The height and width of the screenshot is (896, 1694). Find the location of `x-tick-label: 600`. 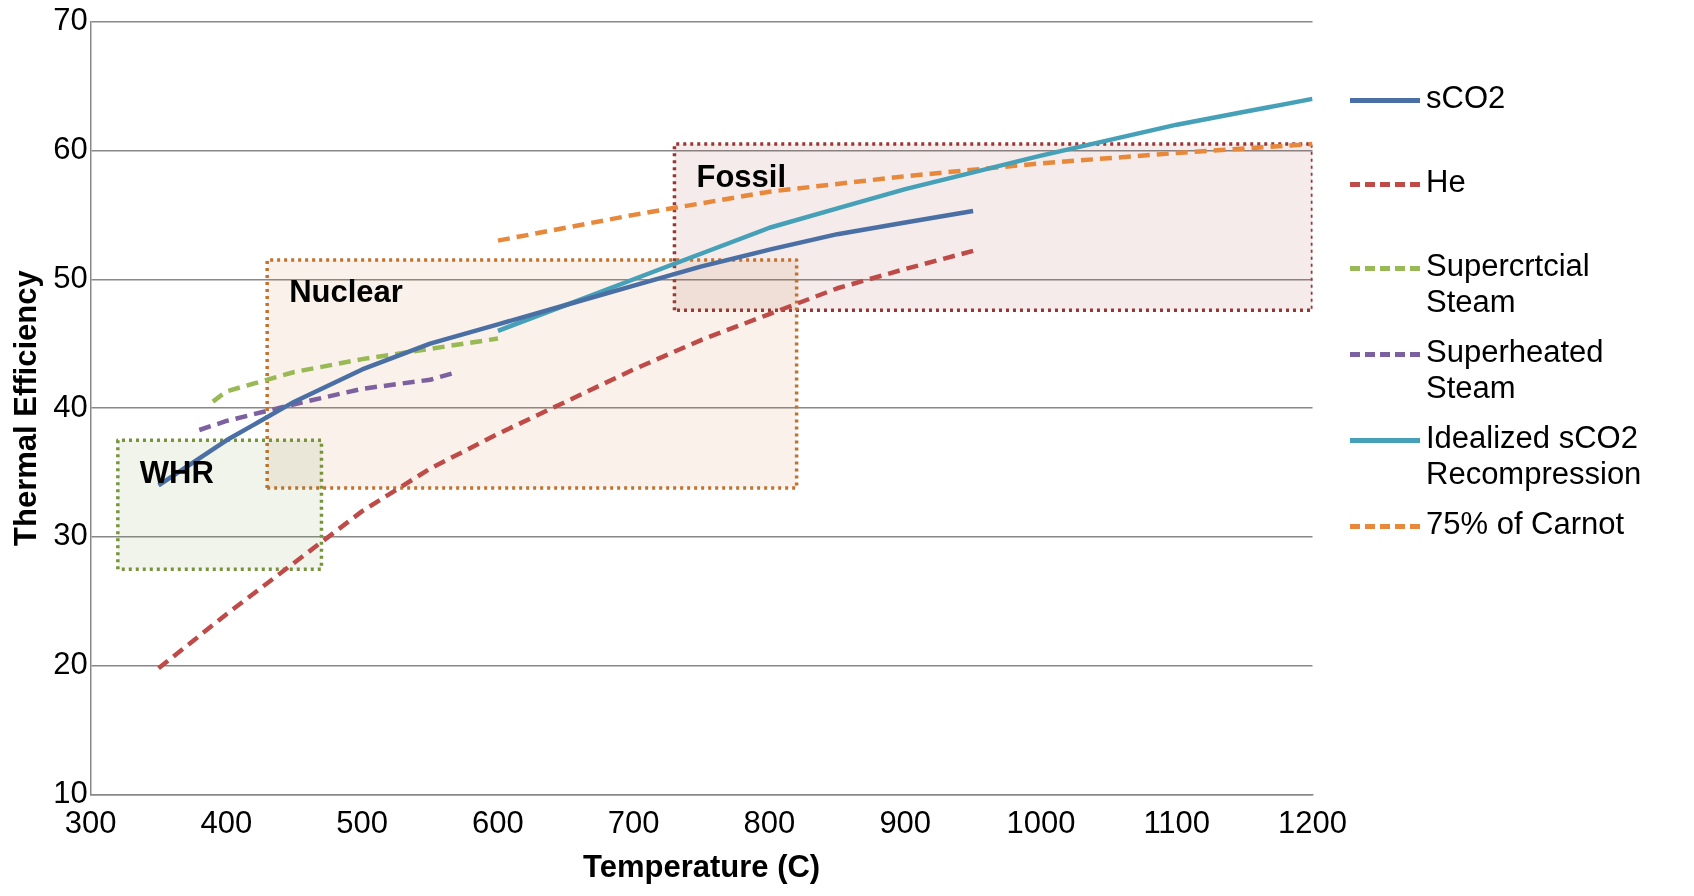

x-tick-label: 600 is located at coordinates (498, 822).